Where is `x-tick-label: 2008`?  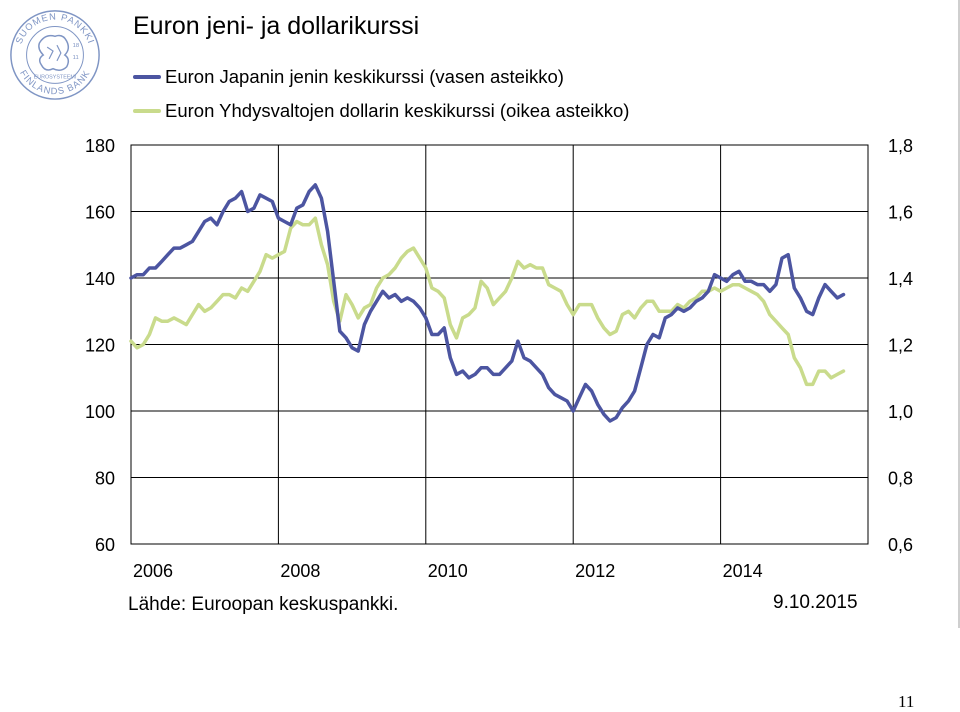 x-tick-label: 2008 is located at coordinates (300, 571).